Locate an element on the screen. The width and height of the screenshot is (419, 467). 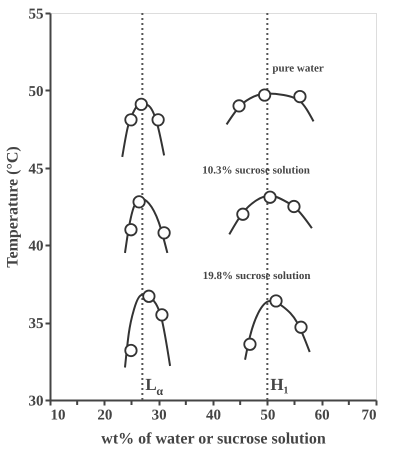
y-tick-label: 35 is located at coordinates (36, 324).